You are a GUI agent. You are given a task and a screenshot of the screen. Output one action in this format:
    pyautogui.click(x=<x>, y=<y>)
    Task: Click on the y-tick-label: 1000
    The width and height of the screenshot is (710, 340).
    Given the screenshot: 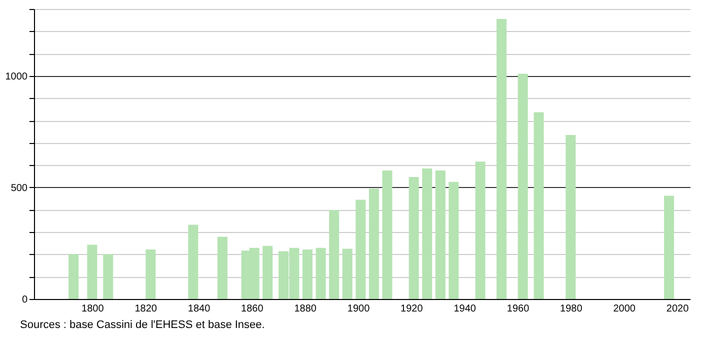 What is the action you would take?
    pyautogui.click(x=16, y=76)
    